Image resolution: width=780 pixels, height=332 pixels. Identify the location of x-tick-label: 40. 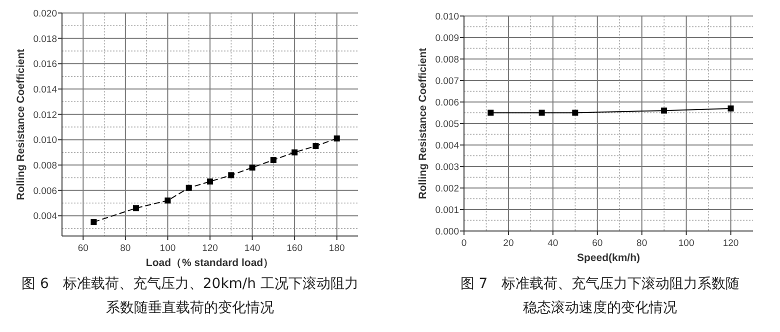
(553, 243).